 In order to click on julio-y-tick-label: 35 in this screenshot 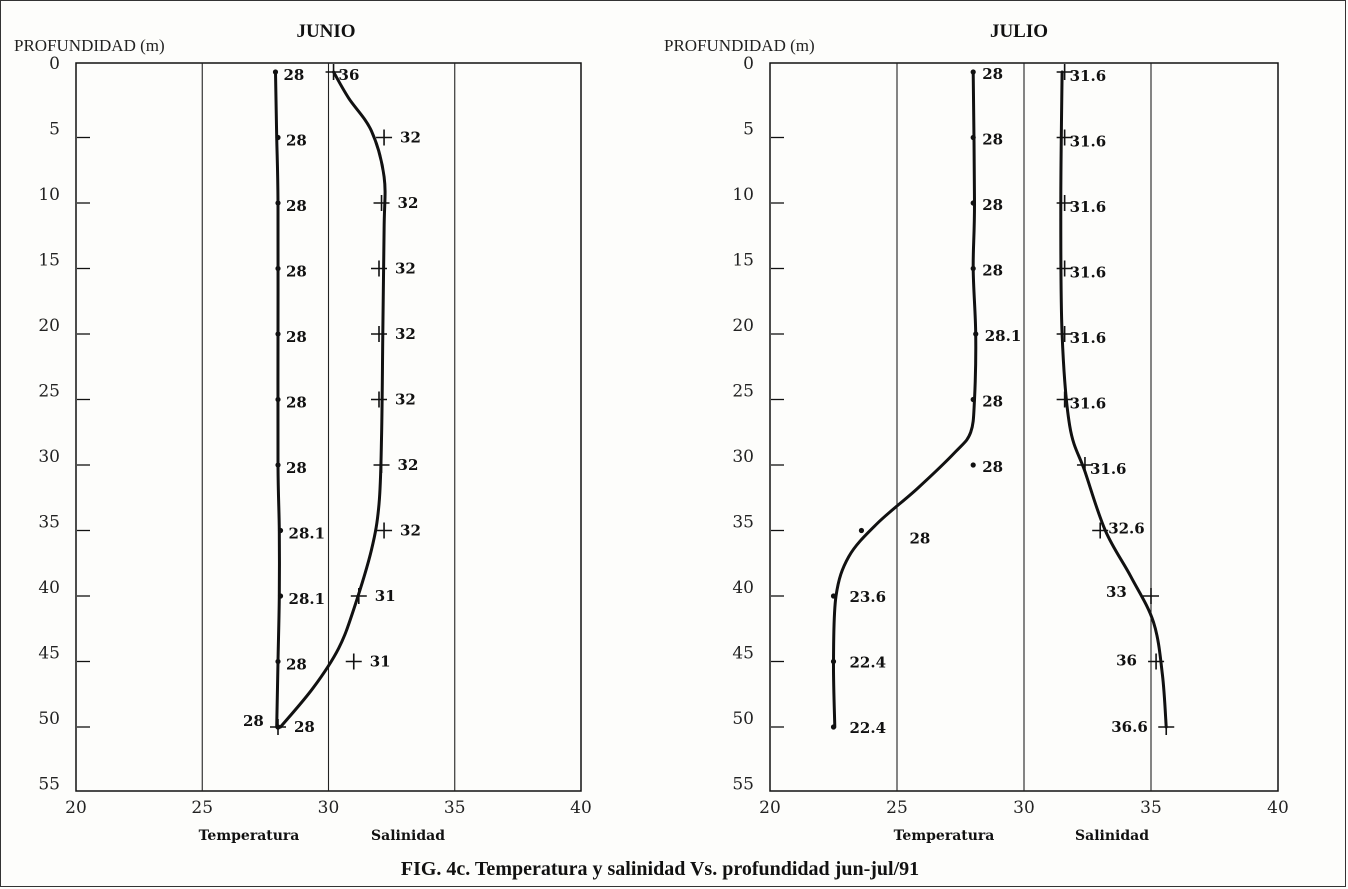, I will do `click(743, 523)`.